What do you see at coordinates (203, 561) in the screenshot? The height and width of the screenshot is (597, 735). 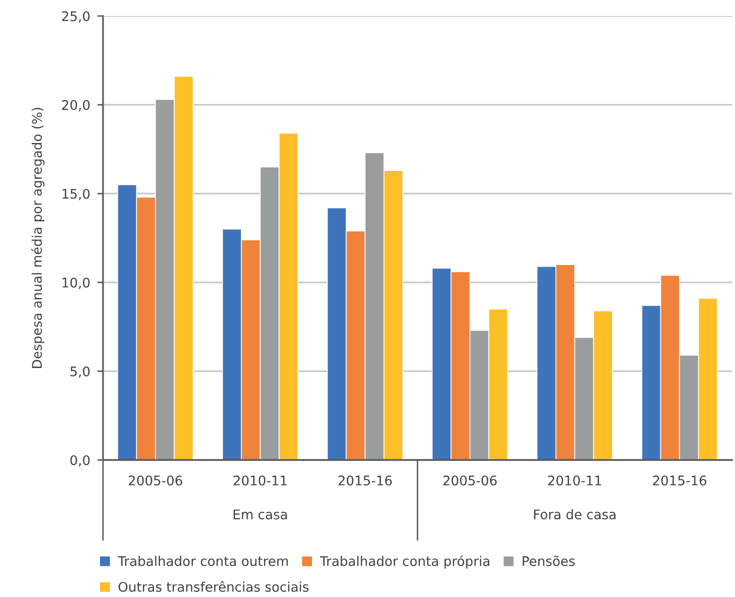 I see `legend-label: Trabalhador conta outrem` at bounding box center [203, 561].